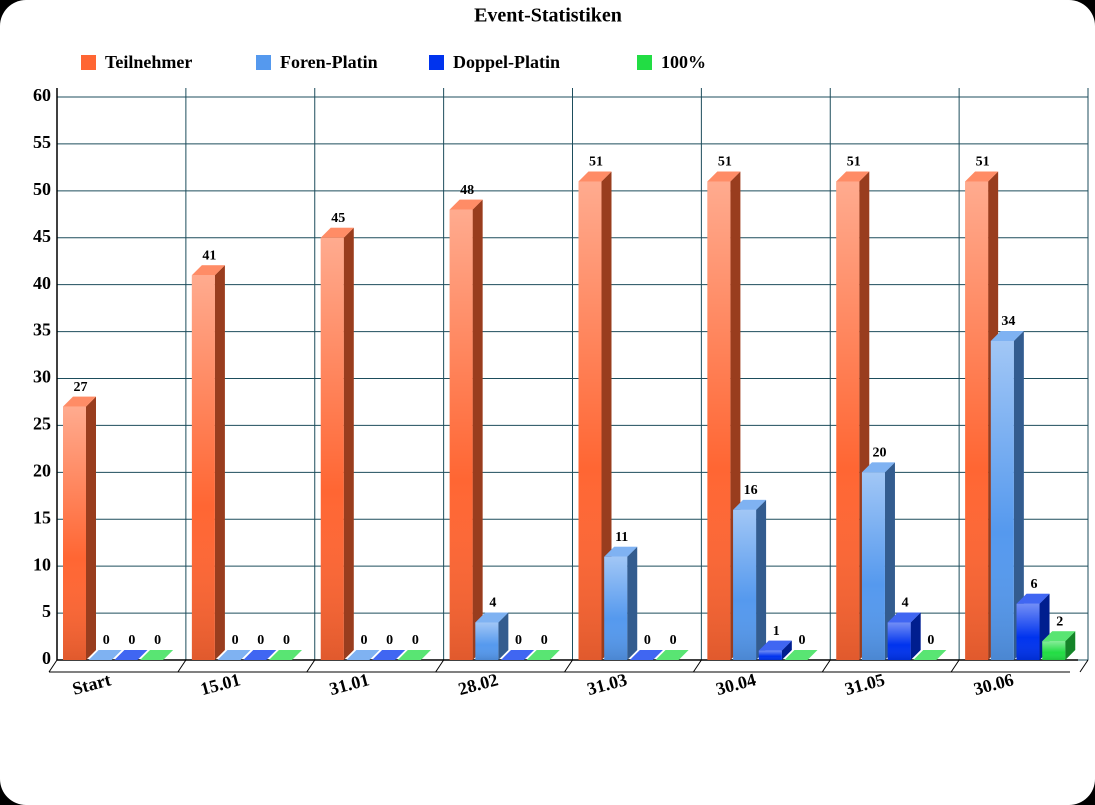  I want to click on legend-label: Foren-Platin, so click(329, 62).